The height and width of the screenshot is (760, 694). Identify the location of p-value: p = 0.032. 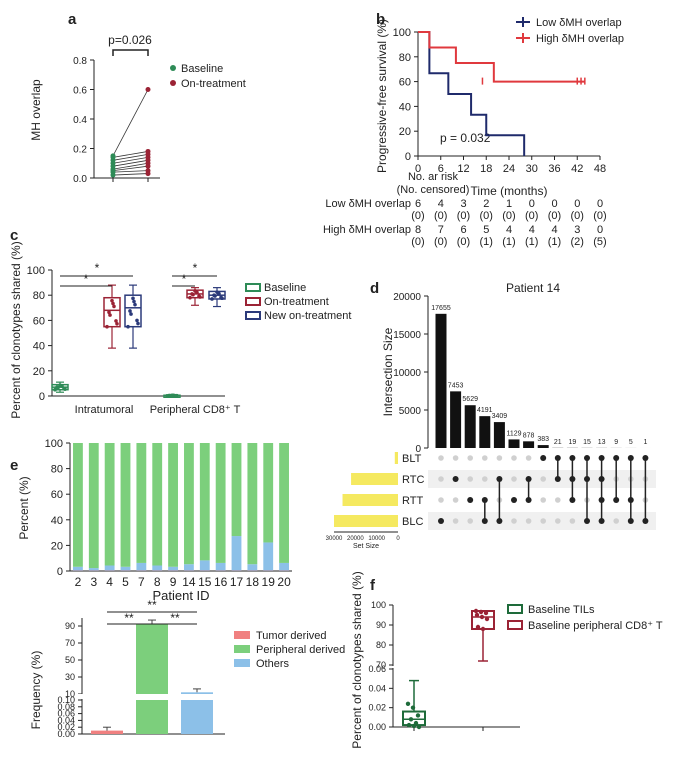
(465, 138).